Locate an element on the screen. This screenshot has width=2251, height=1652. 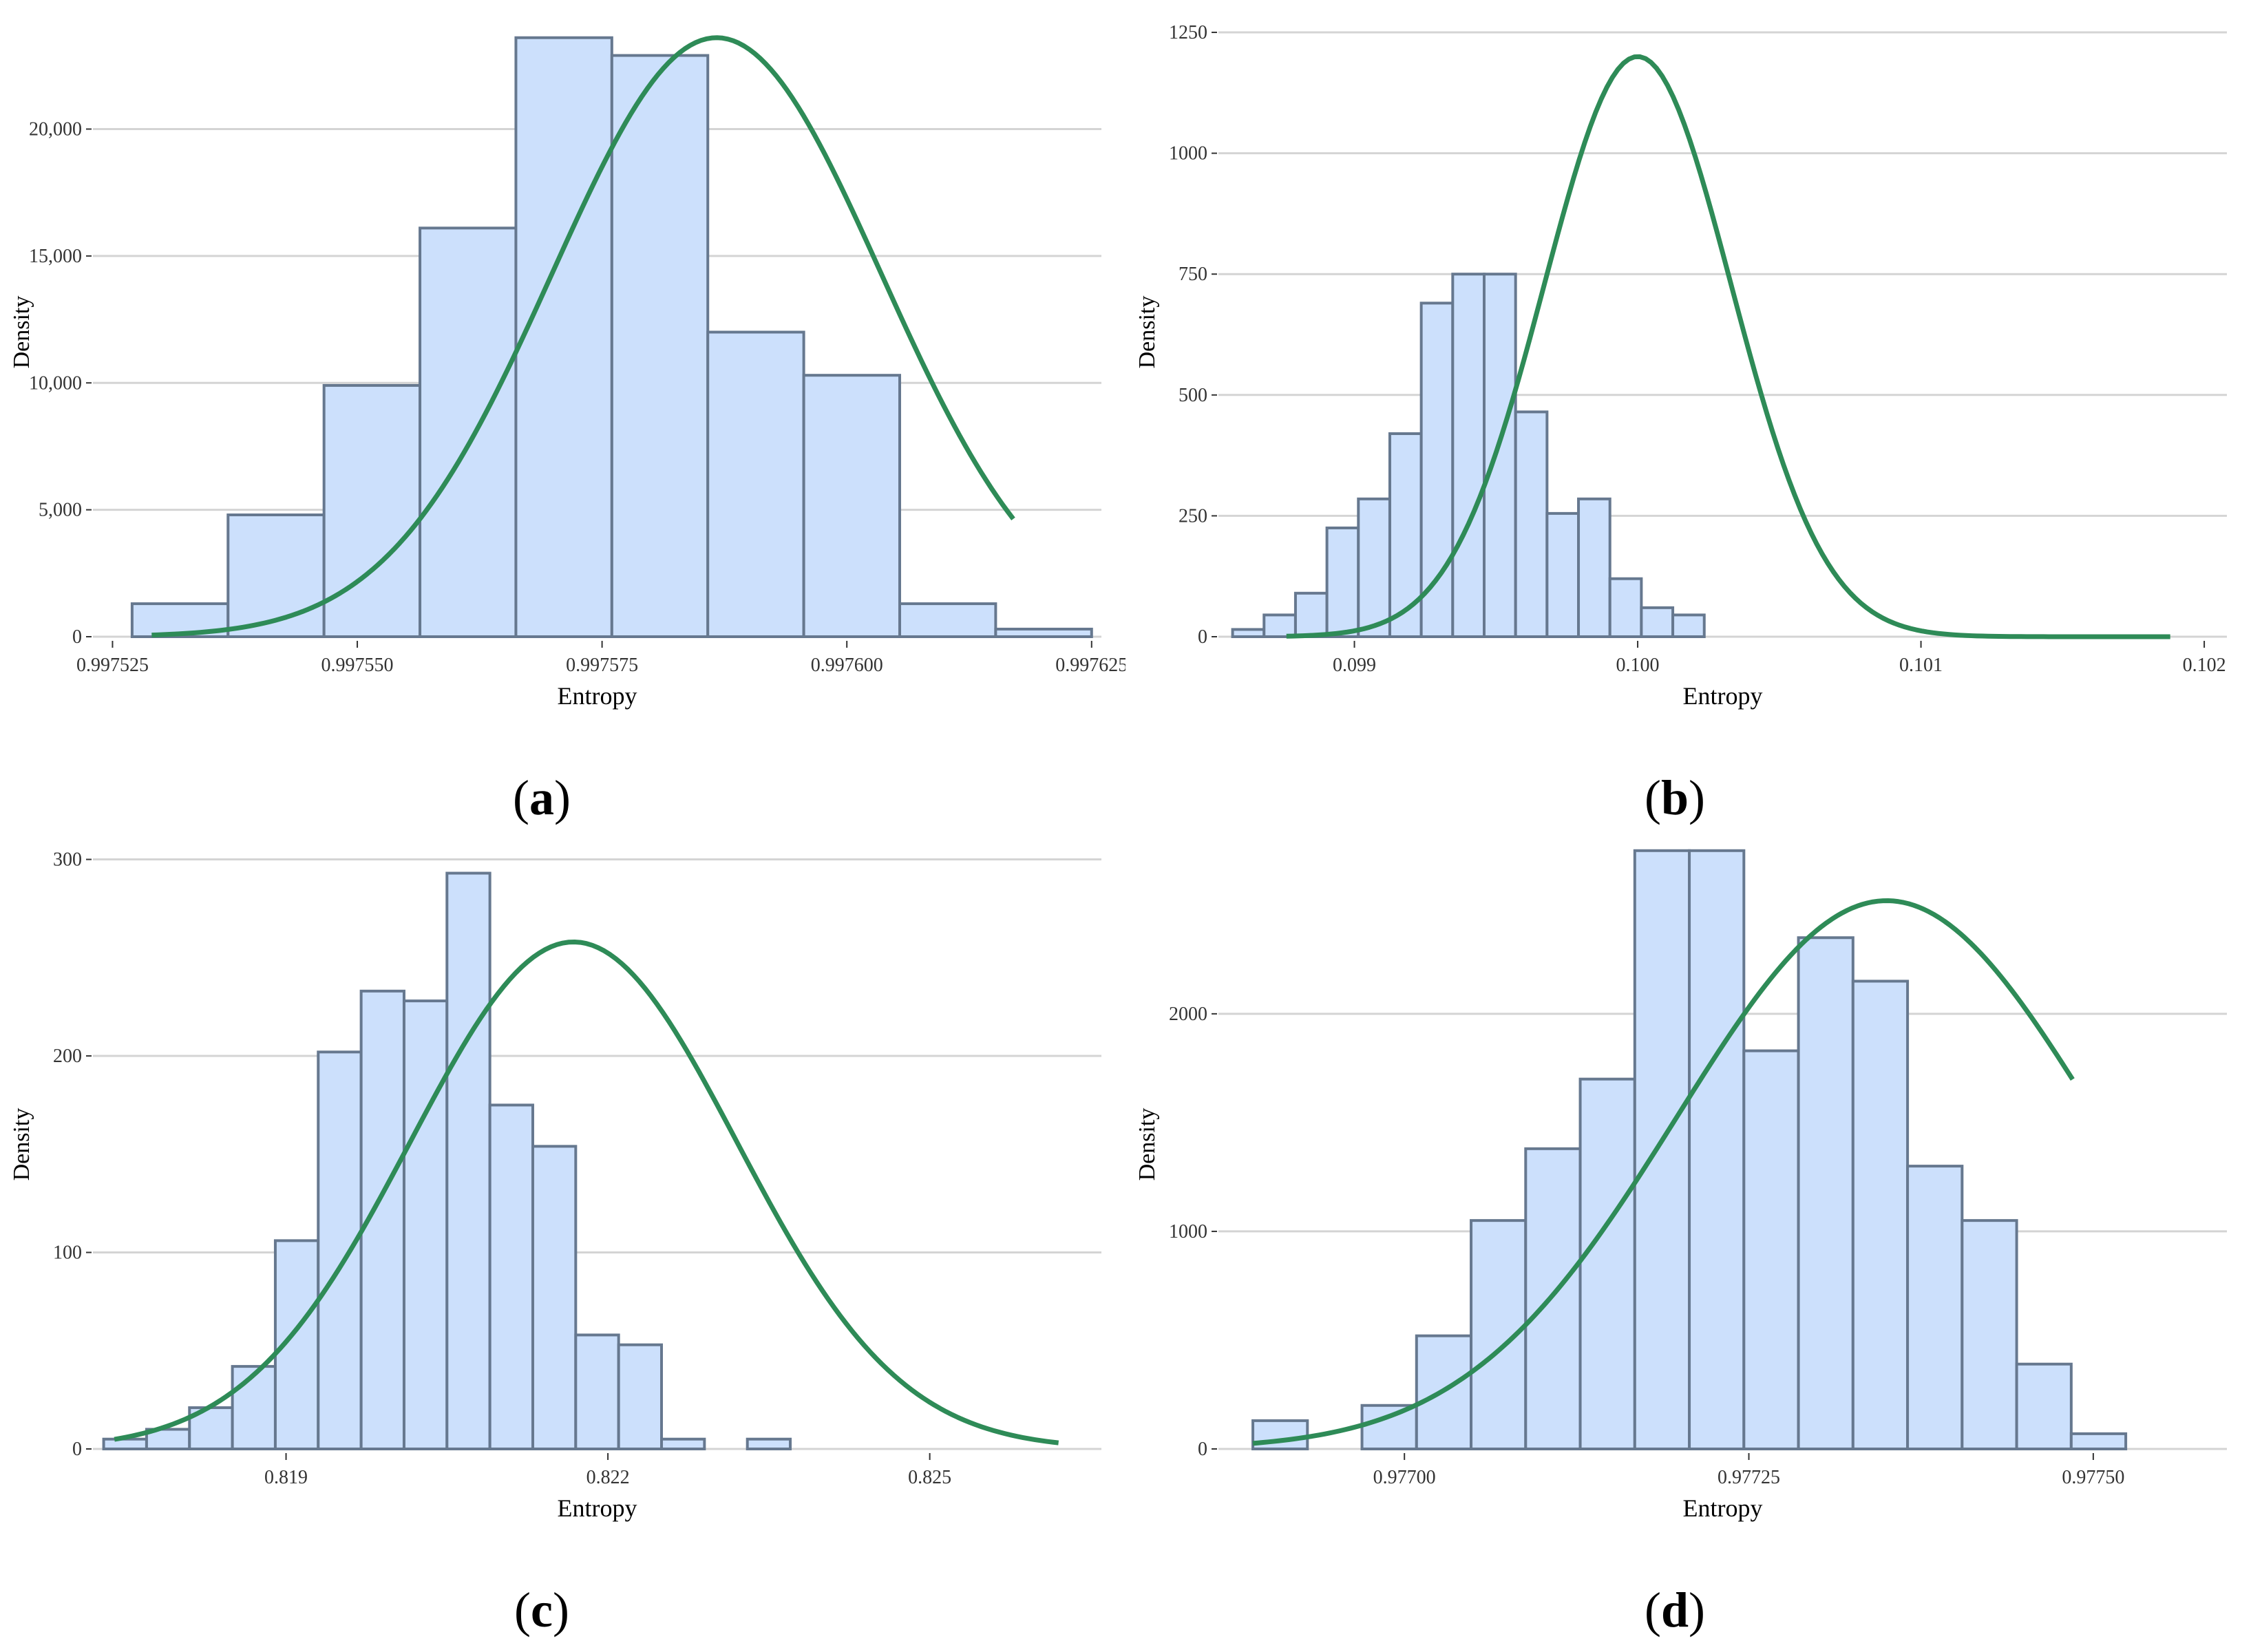
x-tick-label: 0.099 is located at coordinates (1354, 666).